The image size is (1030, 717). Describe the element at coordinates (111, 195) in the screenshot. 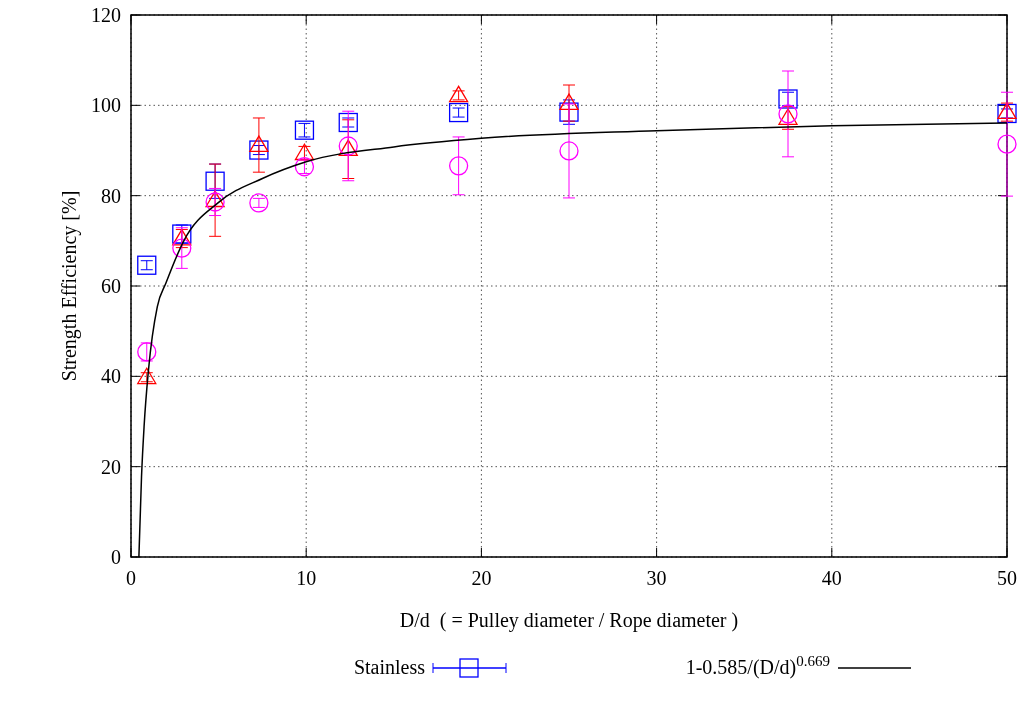

I see `y-tick-label: 80` at that location.